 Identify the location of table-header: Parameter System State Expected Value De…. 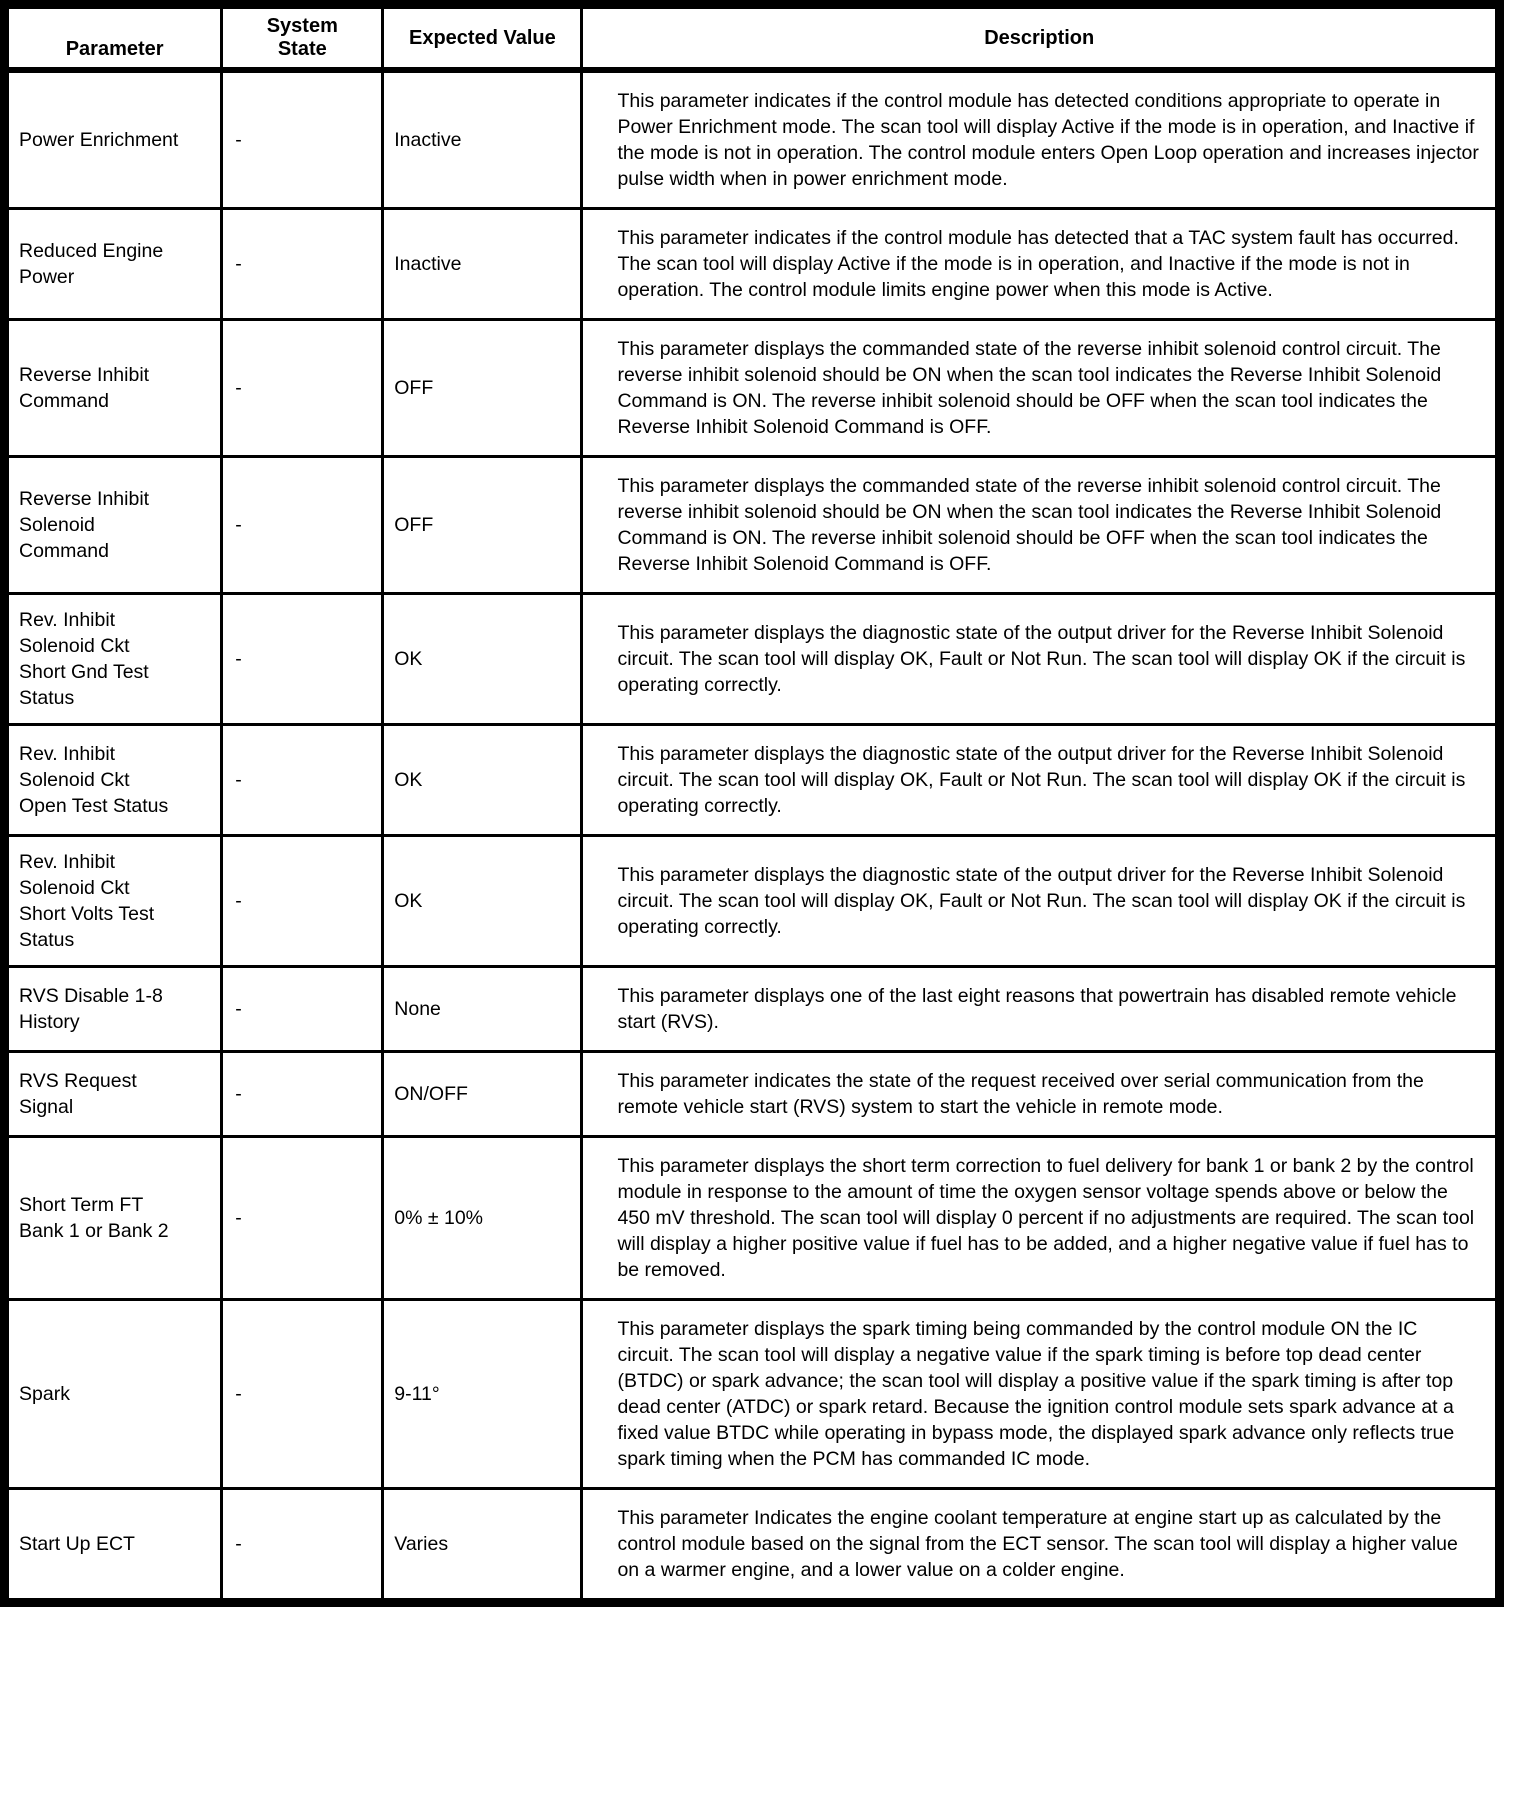
(751, 38).